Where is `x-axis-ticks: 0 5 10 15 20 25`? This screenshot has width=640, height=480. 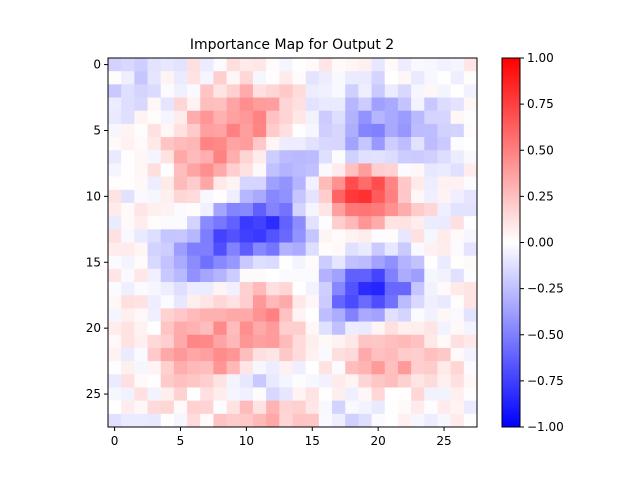 x-axis-ticks: 0 5 10 15 20 25 is located at coordinates (281, 437).